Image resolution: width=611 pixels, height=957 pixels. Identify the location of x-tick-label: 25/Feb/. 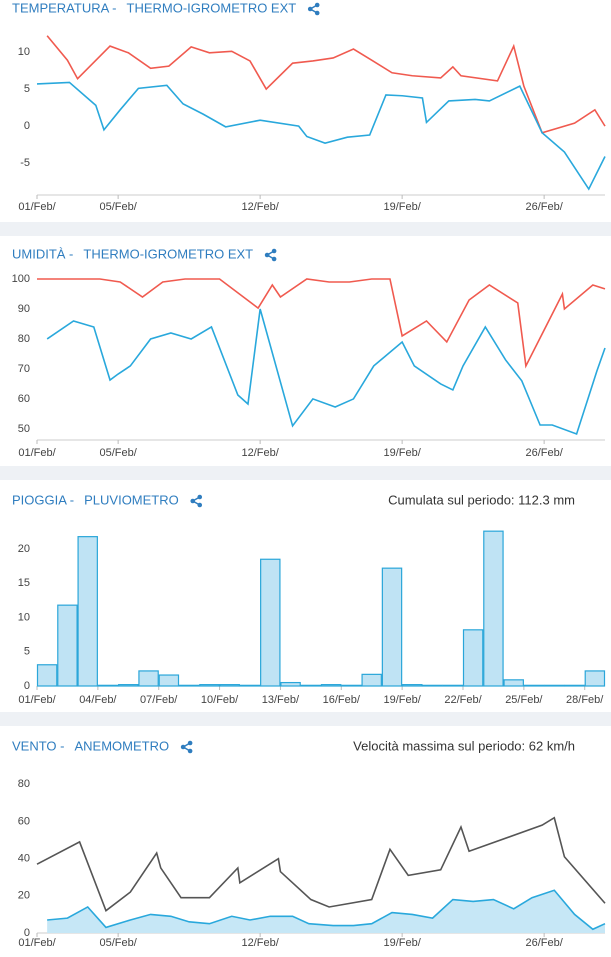
(524, 700).